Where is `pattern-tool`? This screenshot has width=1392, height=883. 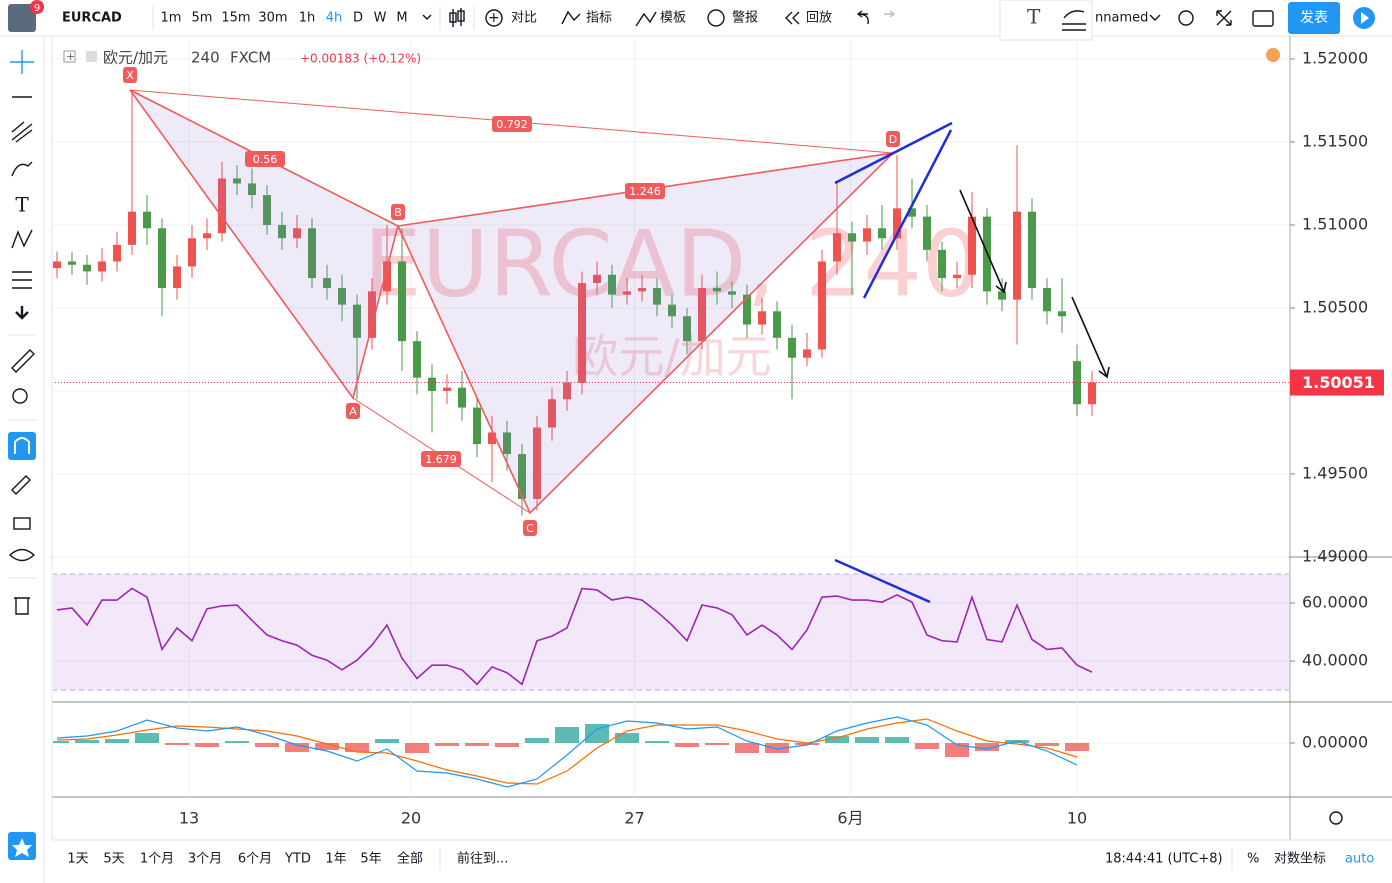
pattern-tool is located at coordinates (22, 239).